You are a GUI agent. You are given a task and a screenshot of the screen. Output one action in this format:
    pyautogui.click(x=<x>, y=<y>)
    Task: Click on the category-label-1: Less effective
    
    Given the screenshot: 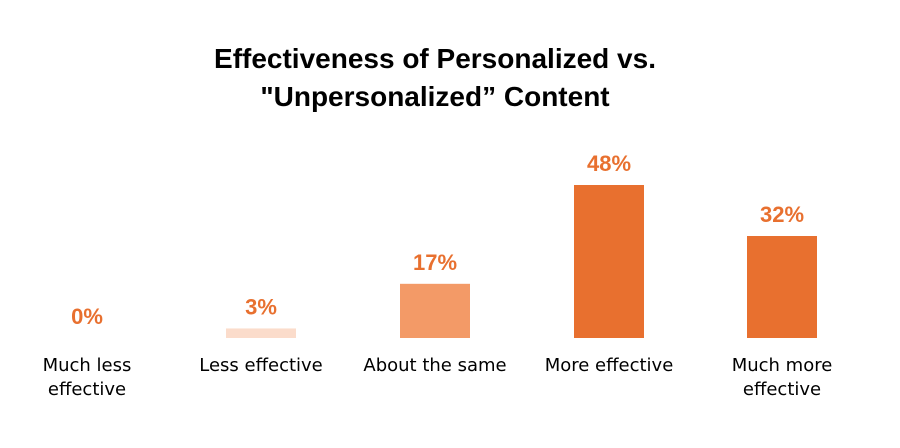 What is the action you would take?
    pyautogui.click(x=261, y=365)
    